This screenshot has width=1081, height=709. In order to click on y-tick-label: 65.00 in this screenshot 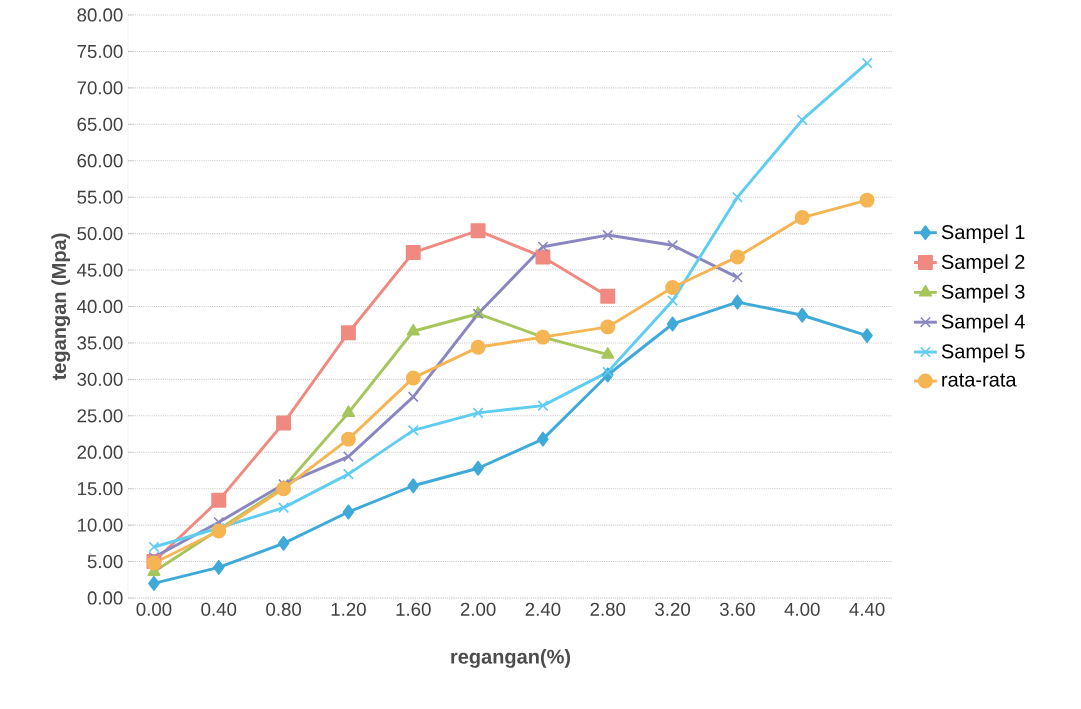, I will do `click(100, 124)`.